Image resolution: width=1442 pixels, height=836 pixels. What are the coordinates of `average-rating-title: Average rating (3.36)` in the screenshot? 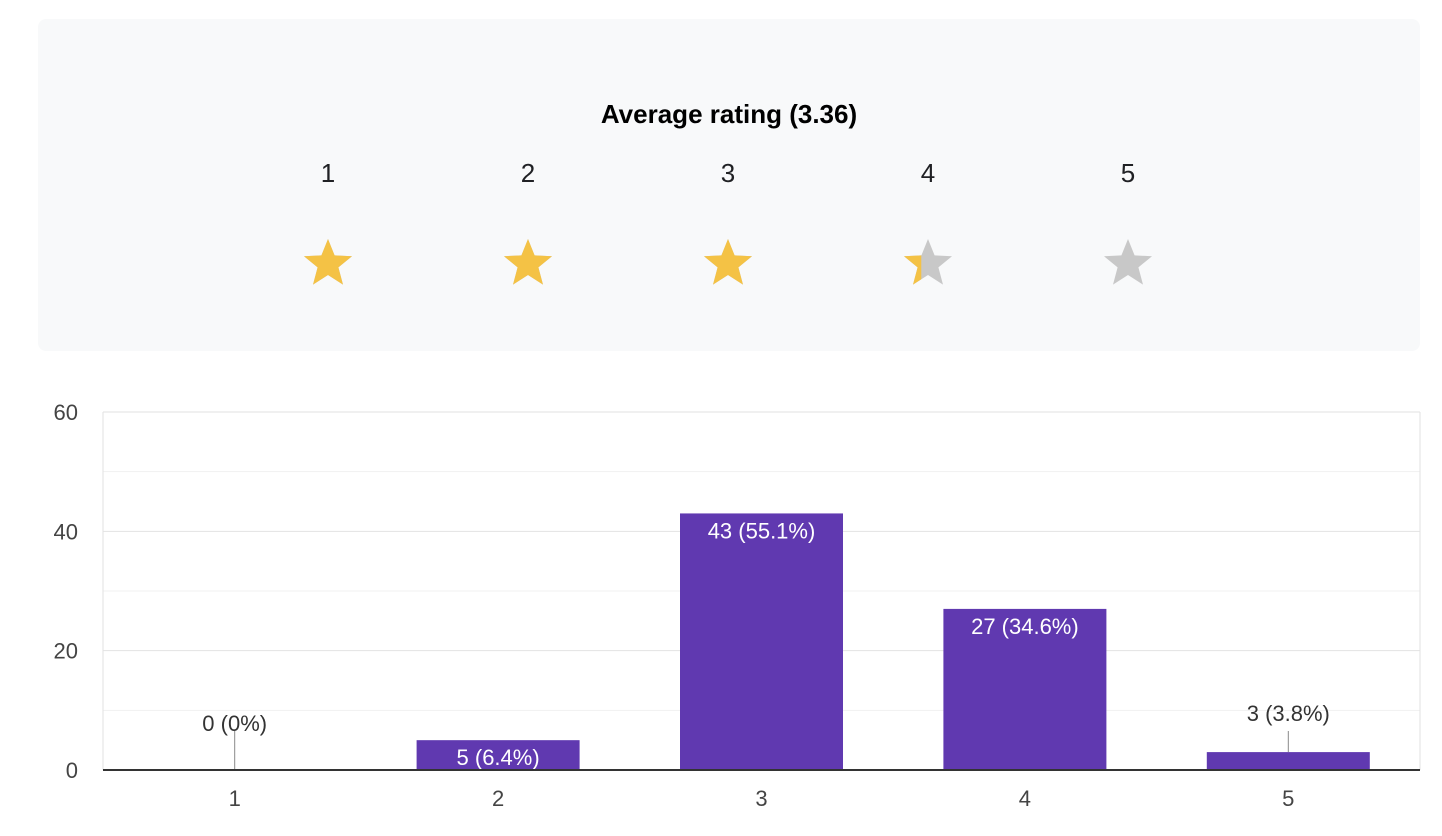 It's located at (729, 114).